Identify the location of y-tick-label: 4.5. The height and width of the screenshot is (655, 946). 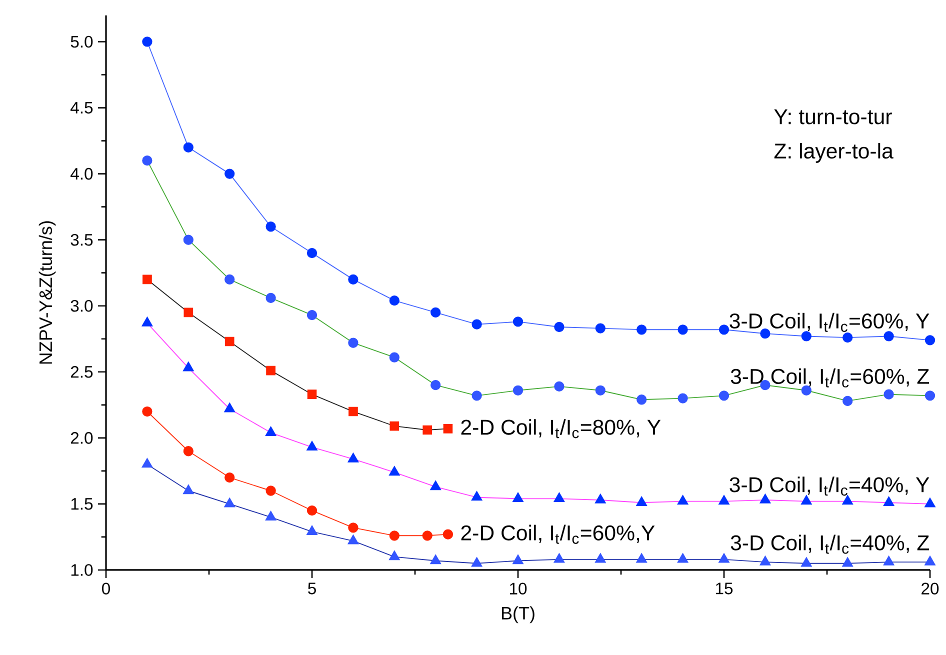
(81, 108).